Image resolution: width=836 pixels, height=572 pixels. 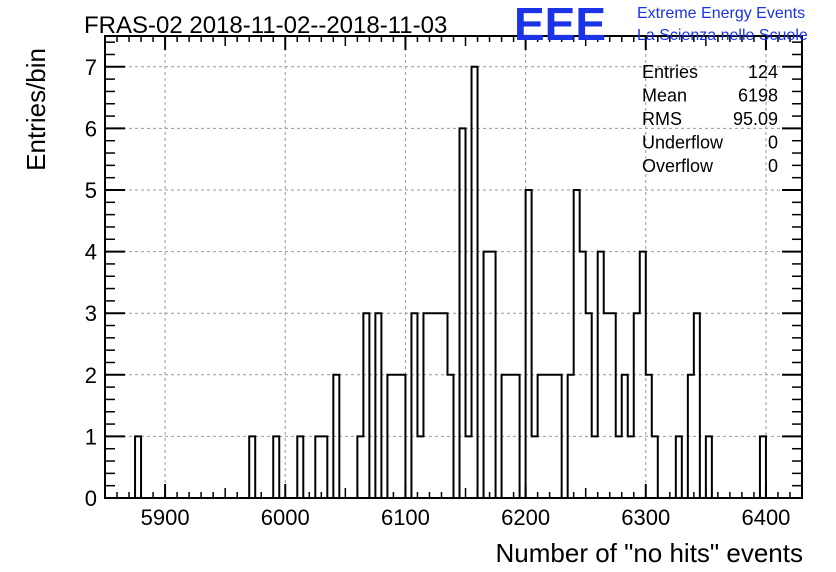 I want to click on stats-value: 6198, so click(x=758, y=96).